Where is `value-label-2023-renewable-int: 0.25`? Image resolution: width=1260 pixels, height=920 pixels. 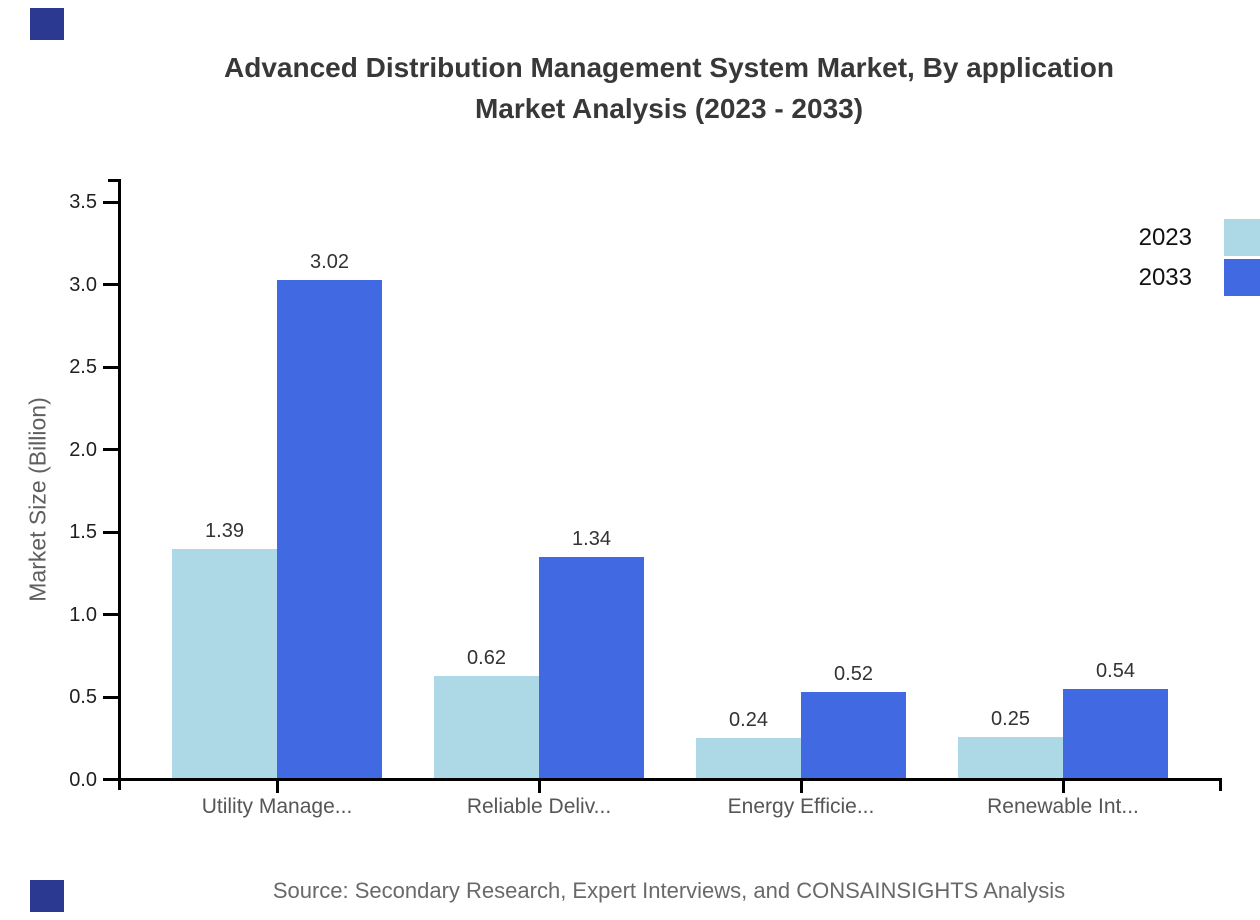 value-label-2023-renewable-int: 0.25 is located at coordinates (1010, 719).